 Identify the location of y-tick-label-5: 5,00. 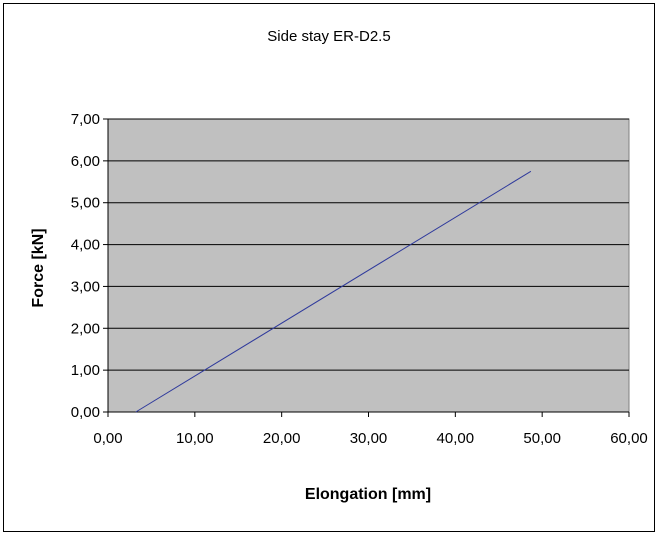
(85, 203).